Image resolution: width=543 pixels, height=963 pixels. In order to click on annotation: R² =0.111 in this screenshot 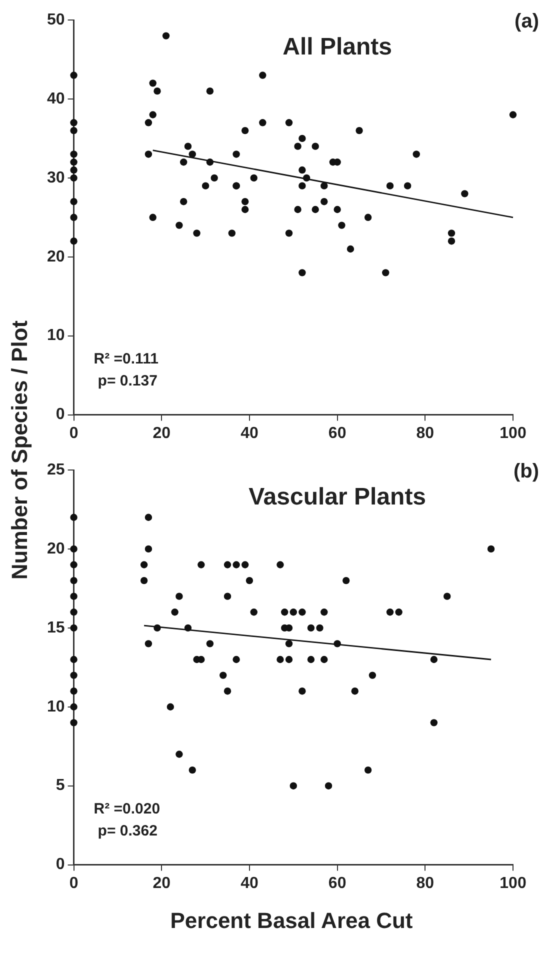, I will do `click(126, 359)`.